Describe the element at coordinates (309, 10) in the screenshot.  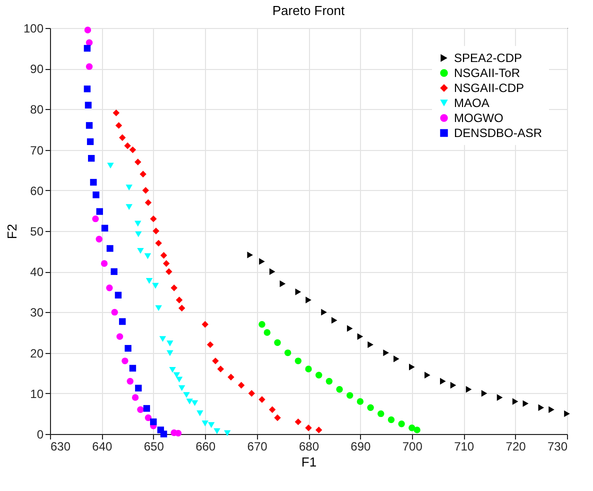
I see `chart-title: Pareto Front` at that location.